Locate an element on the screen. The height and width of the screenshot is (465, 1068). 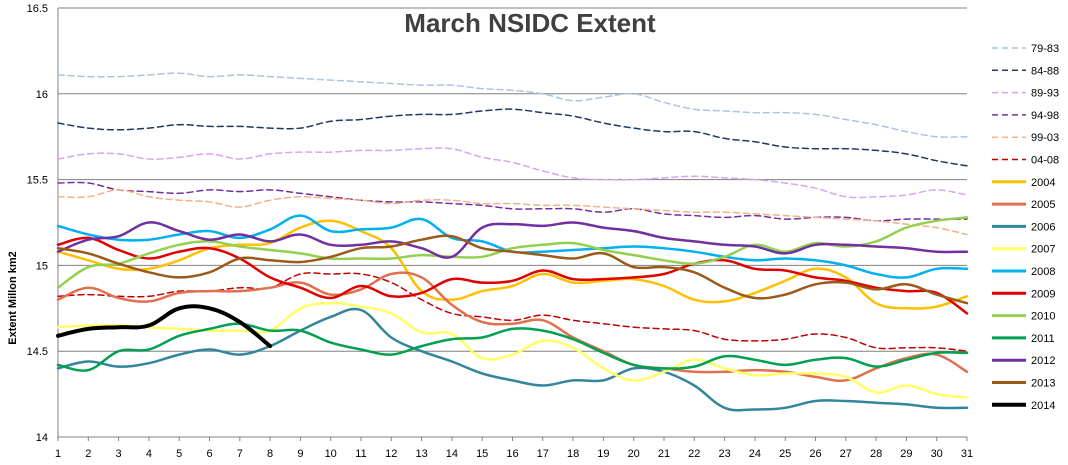
x-tick-label: 8 is located at coordinates (270, 454).